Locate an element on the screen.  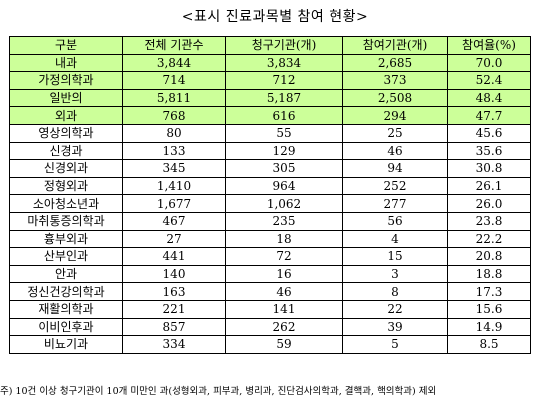
cell-total: 1,677 is located at coordinates (174, 203).